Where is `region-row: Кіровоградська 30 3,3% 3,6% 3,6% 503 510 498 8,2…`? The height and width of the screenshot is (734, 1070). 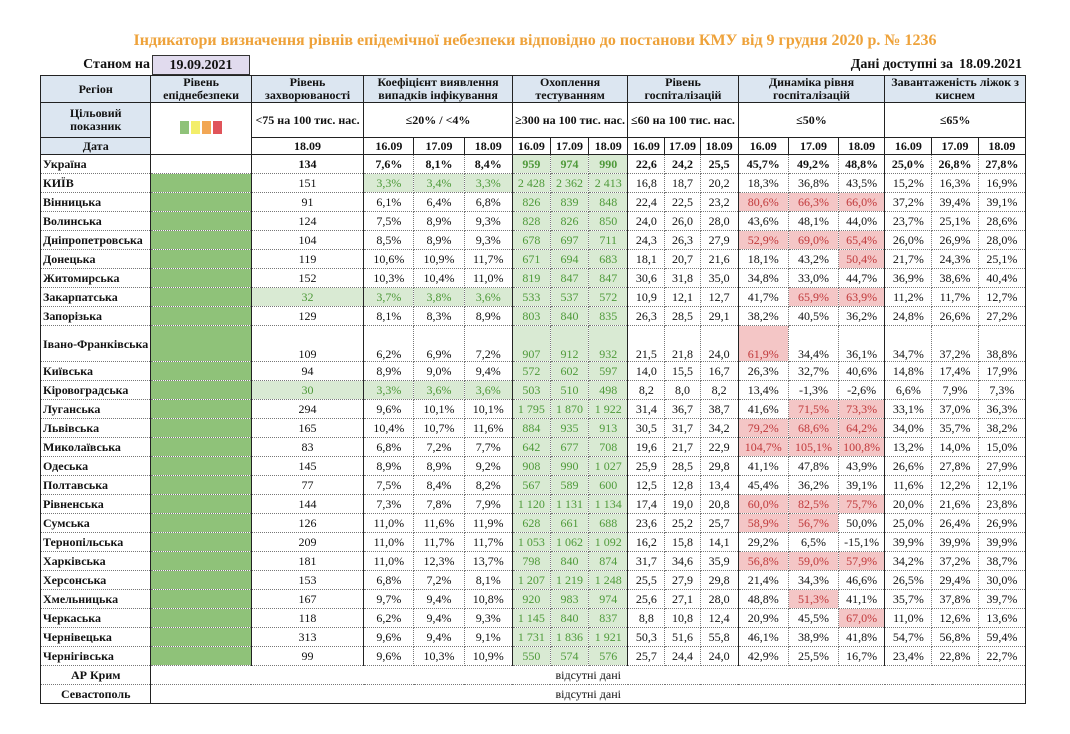
region-row: Кіровоградська 30 3,3% 3,6% 3,6% 503 510 498 8,2… is located at coordinates (533, 390).